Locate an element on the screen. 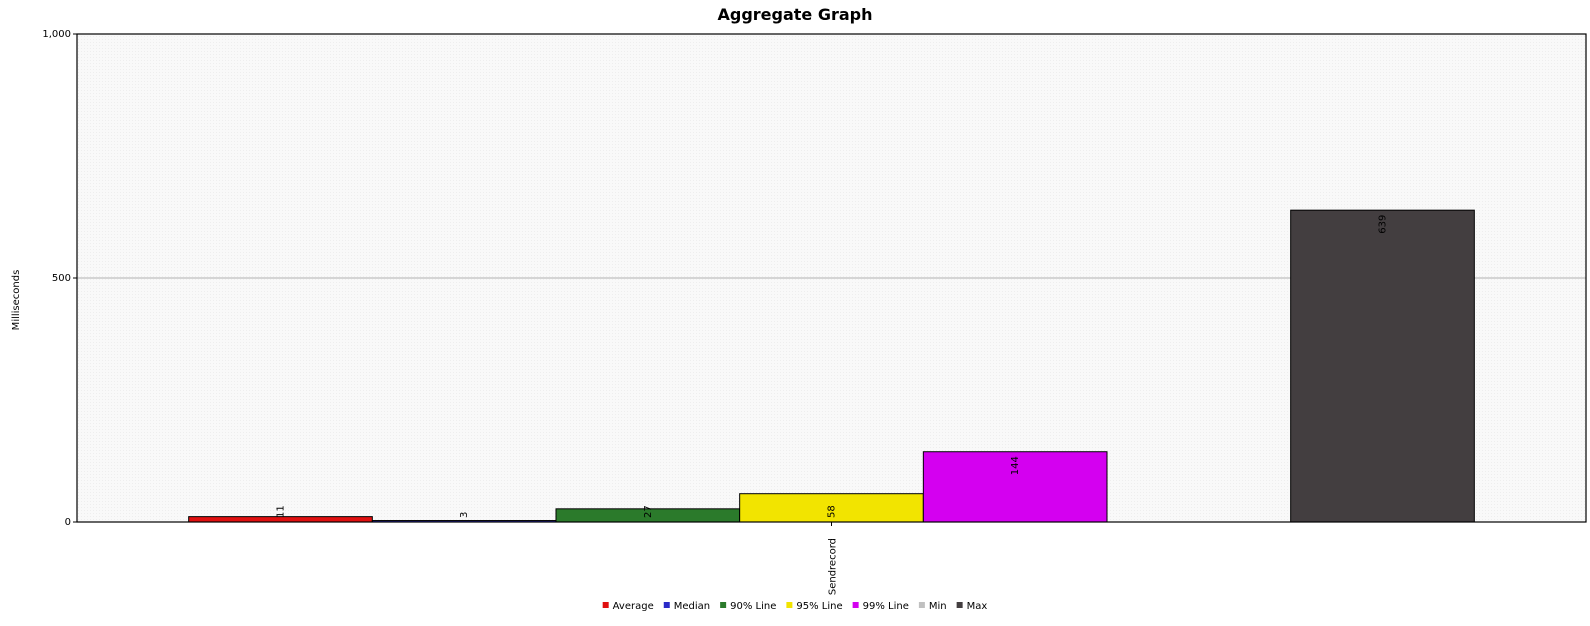  legend-item-label: Min is located at coordinates (938, 606).